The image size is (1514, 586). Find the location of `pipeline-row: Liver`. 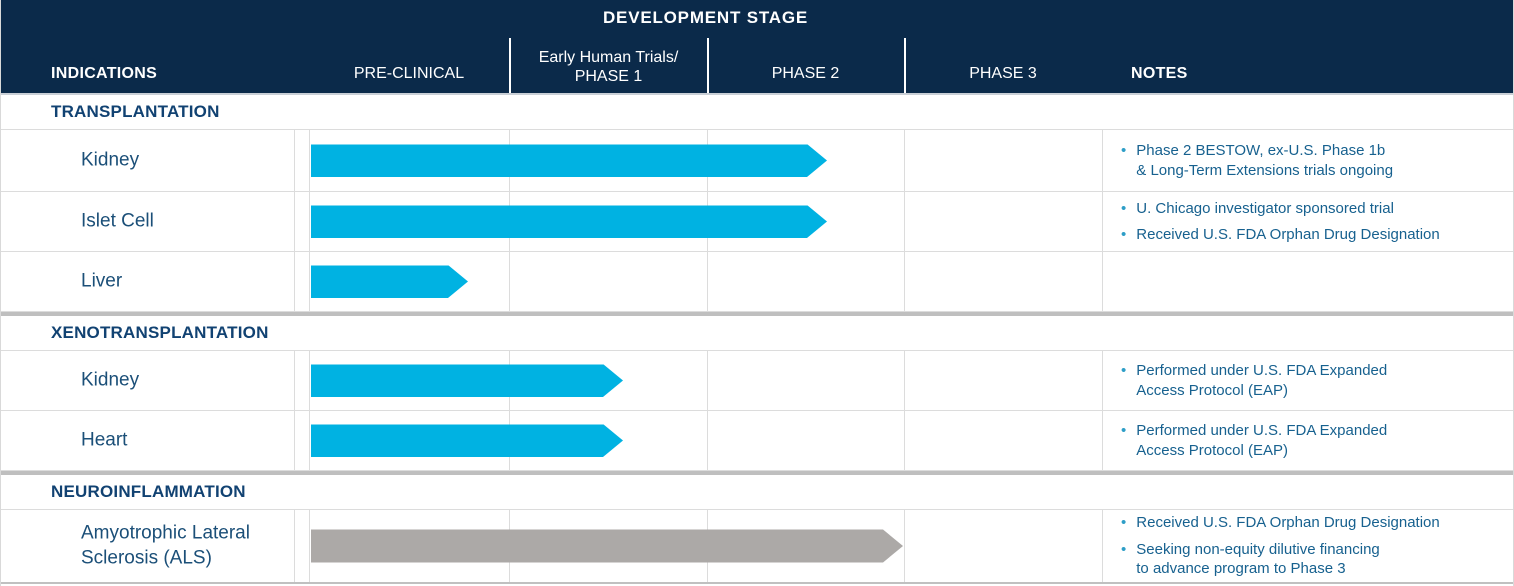

pipeline-row: Liver is located at coordinates (757, 282).